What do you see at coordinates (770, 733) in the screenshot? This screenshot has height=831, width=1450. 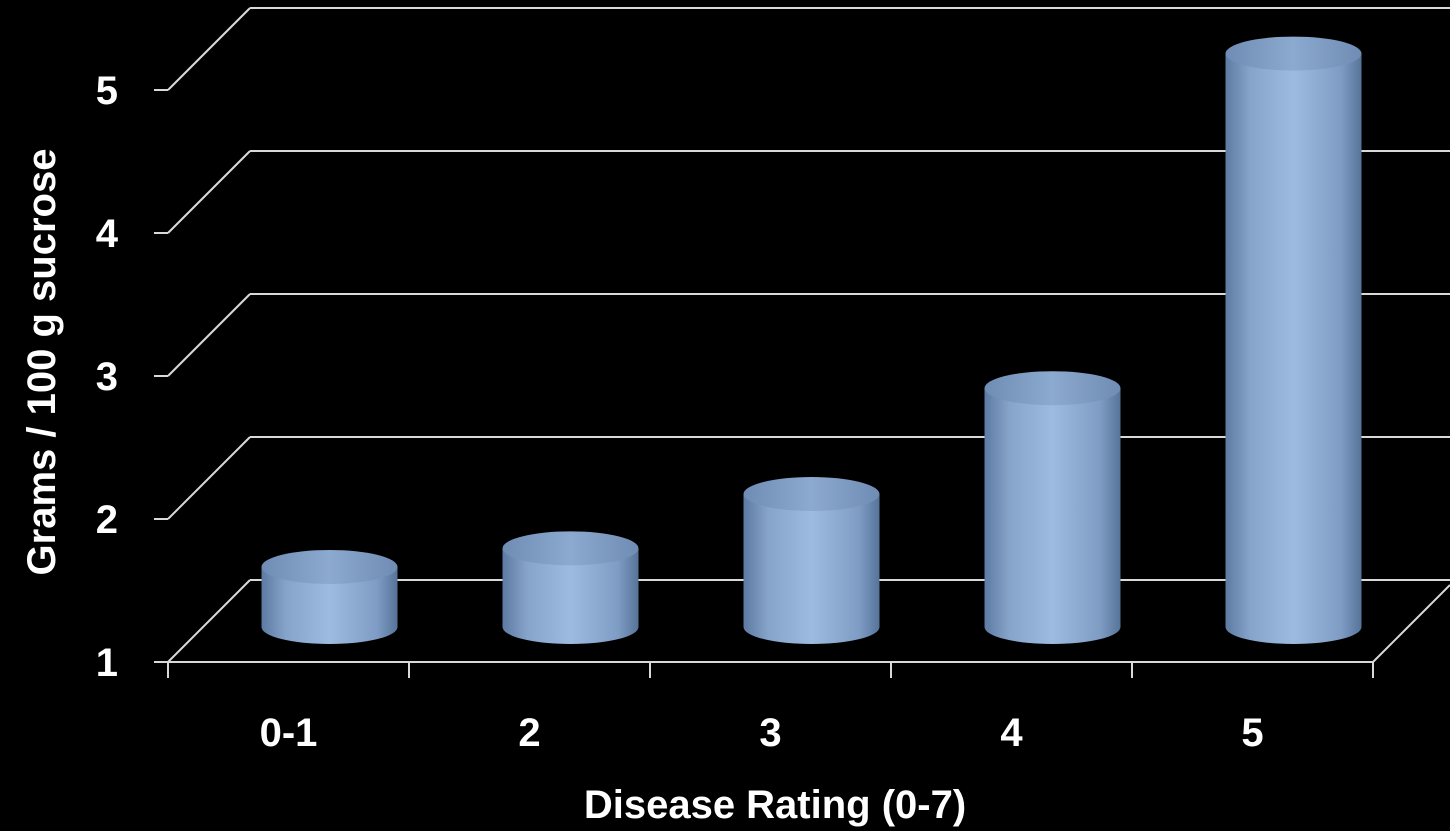 I see `x-tick-label: 3` at bounding box center [770, 733].